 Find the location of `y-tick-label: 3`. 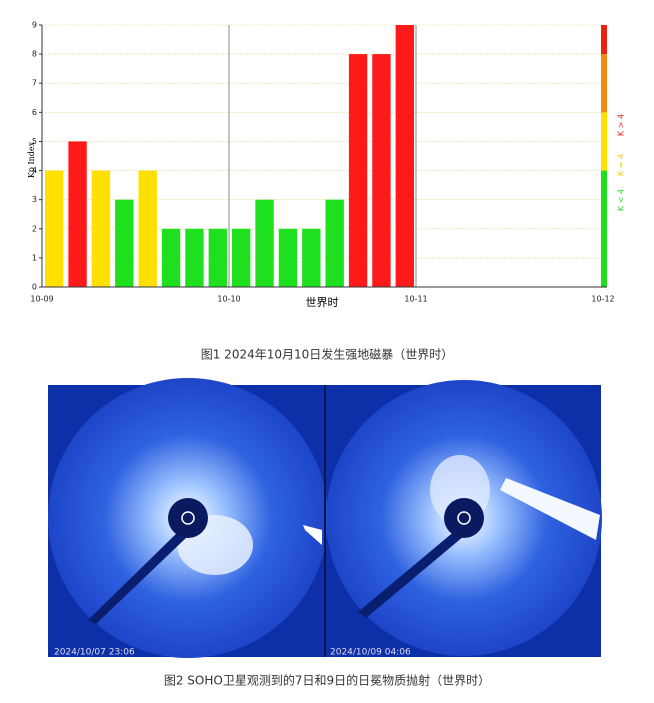

y-tick-label: 3 is located at coordinates (34, 199).